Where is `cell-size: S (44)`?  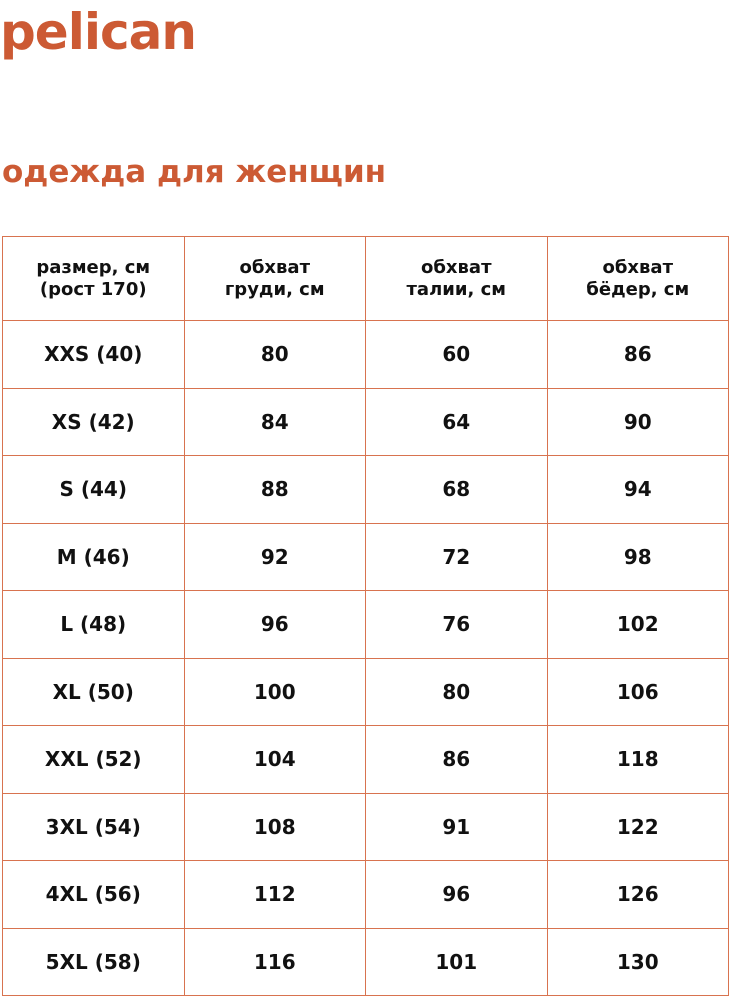 cell-size: S (44) is located at coordinates (93, 489).